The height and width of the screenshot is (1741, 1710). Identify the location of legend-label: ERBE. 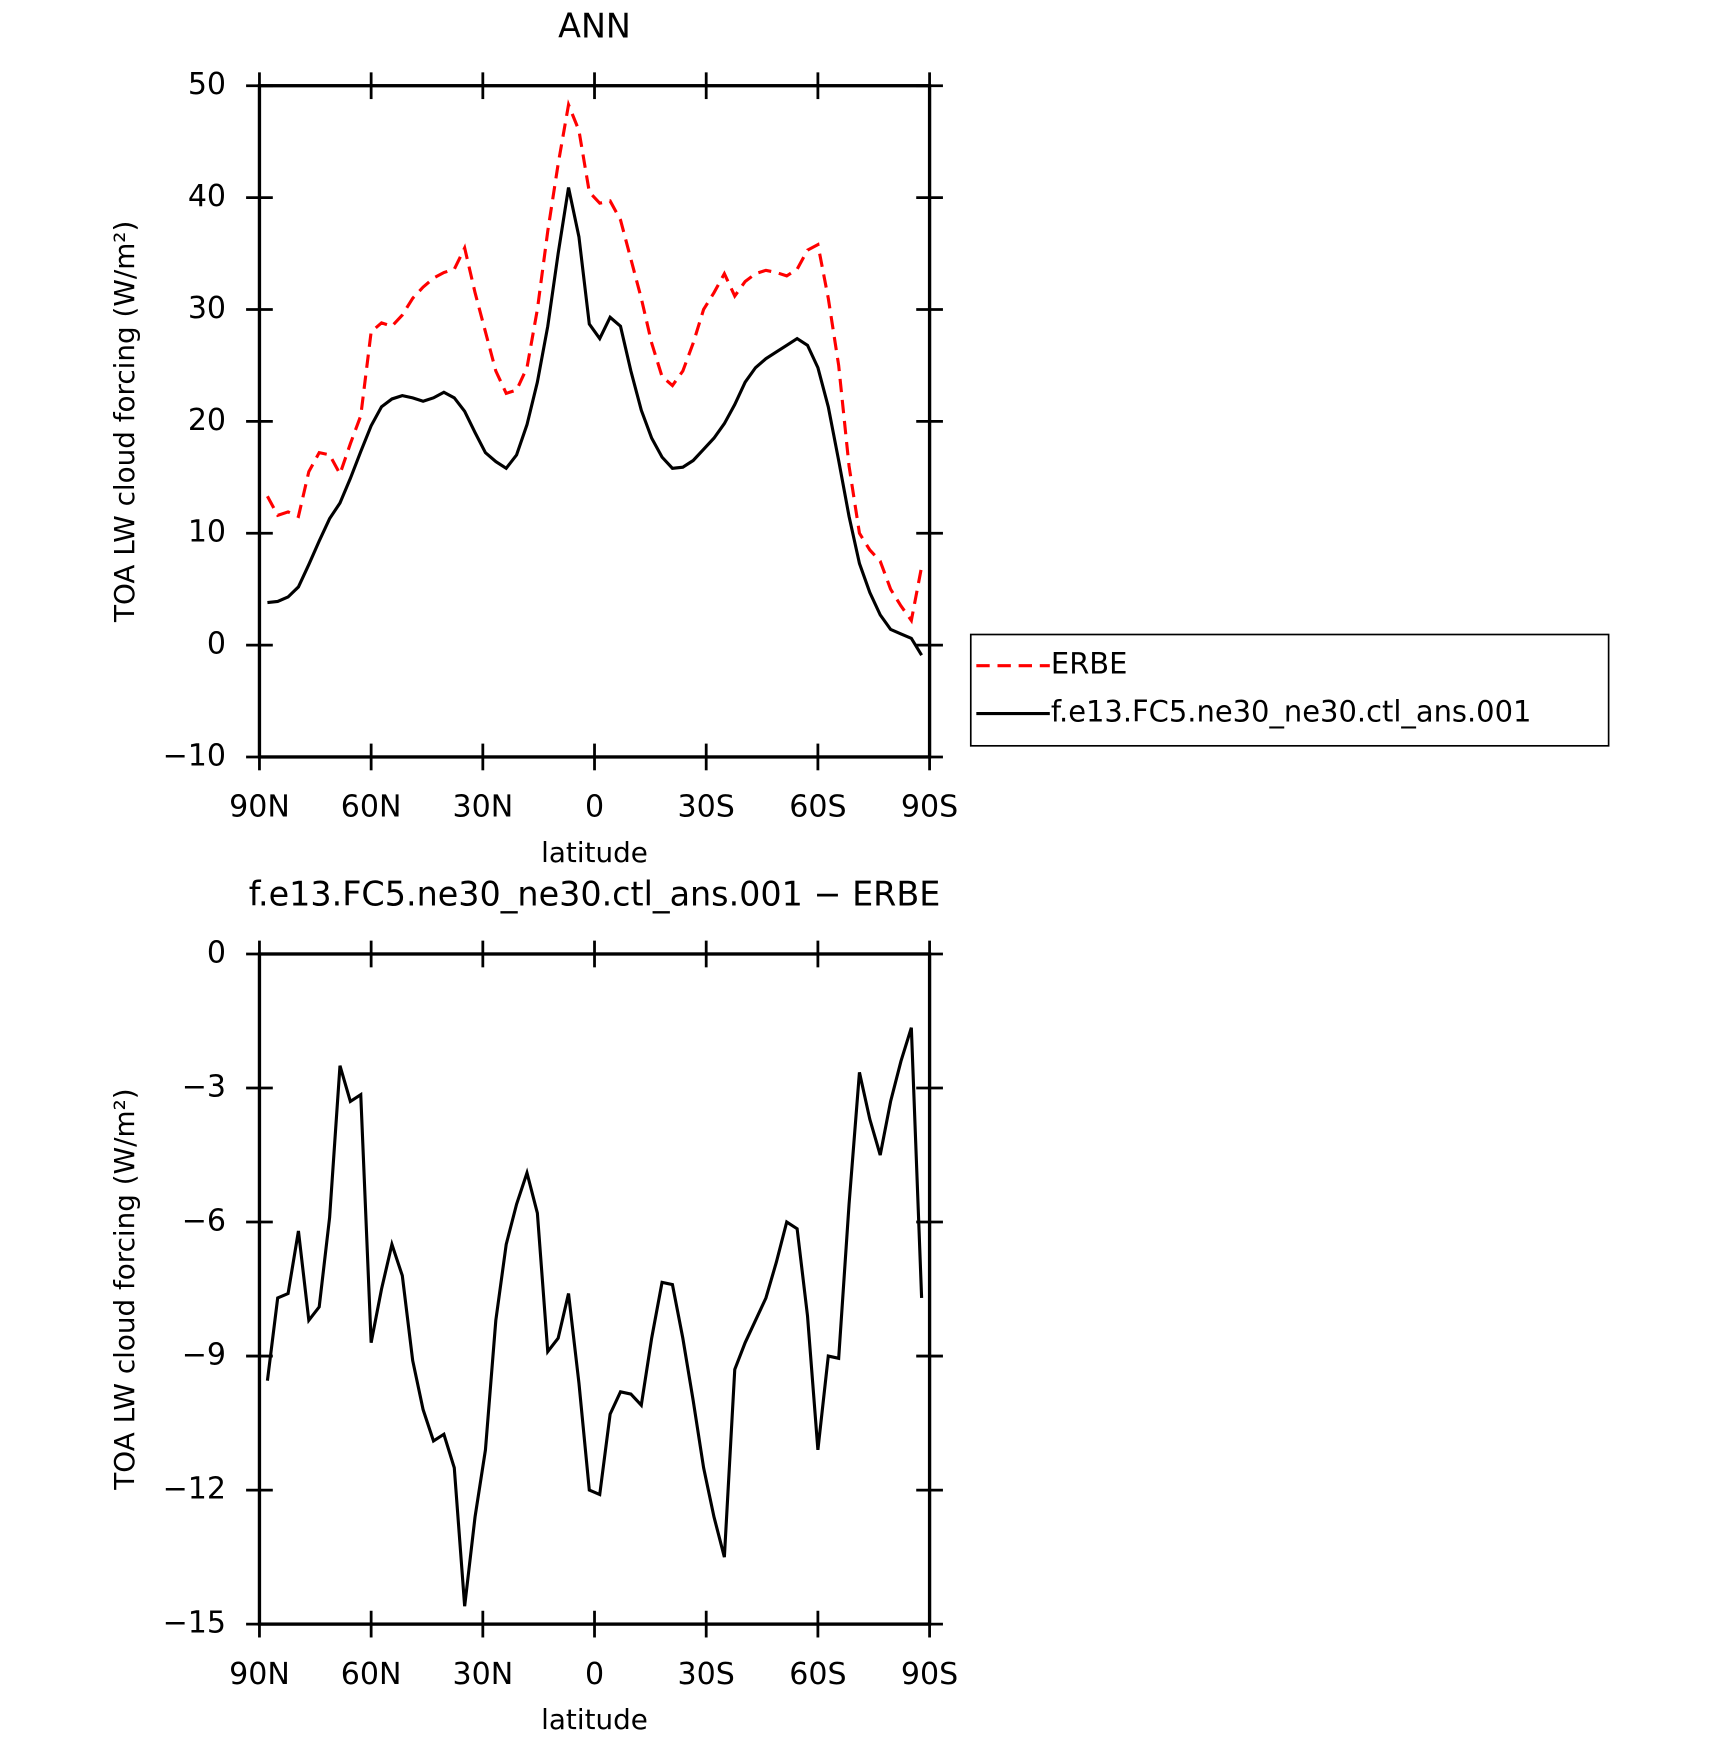
(1089, 664).